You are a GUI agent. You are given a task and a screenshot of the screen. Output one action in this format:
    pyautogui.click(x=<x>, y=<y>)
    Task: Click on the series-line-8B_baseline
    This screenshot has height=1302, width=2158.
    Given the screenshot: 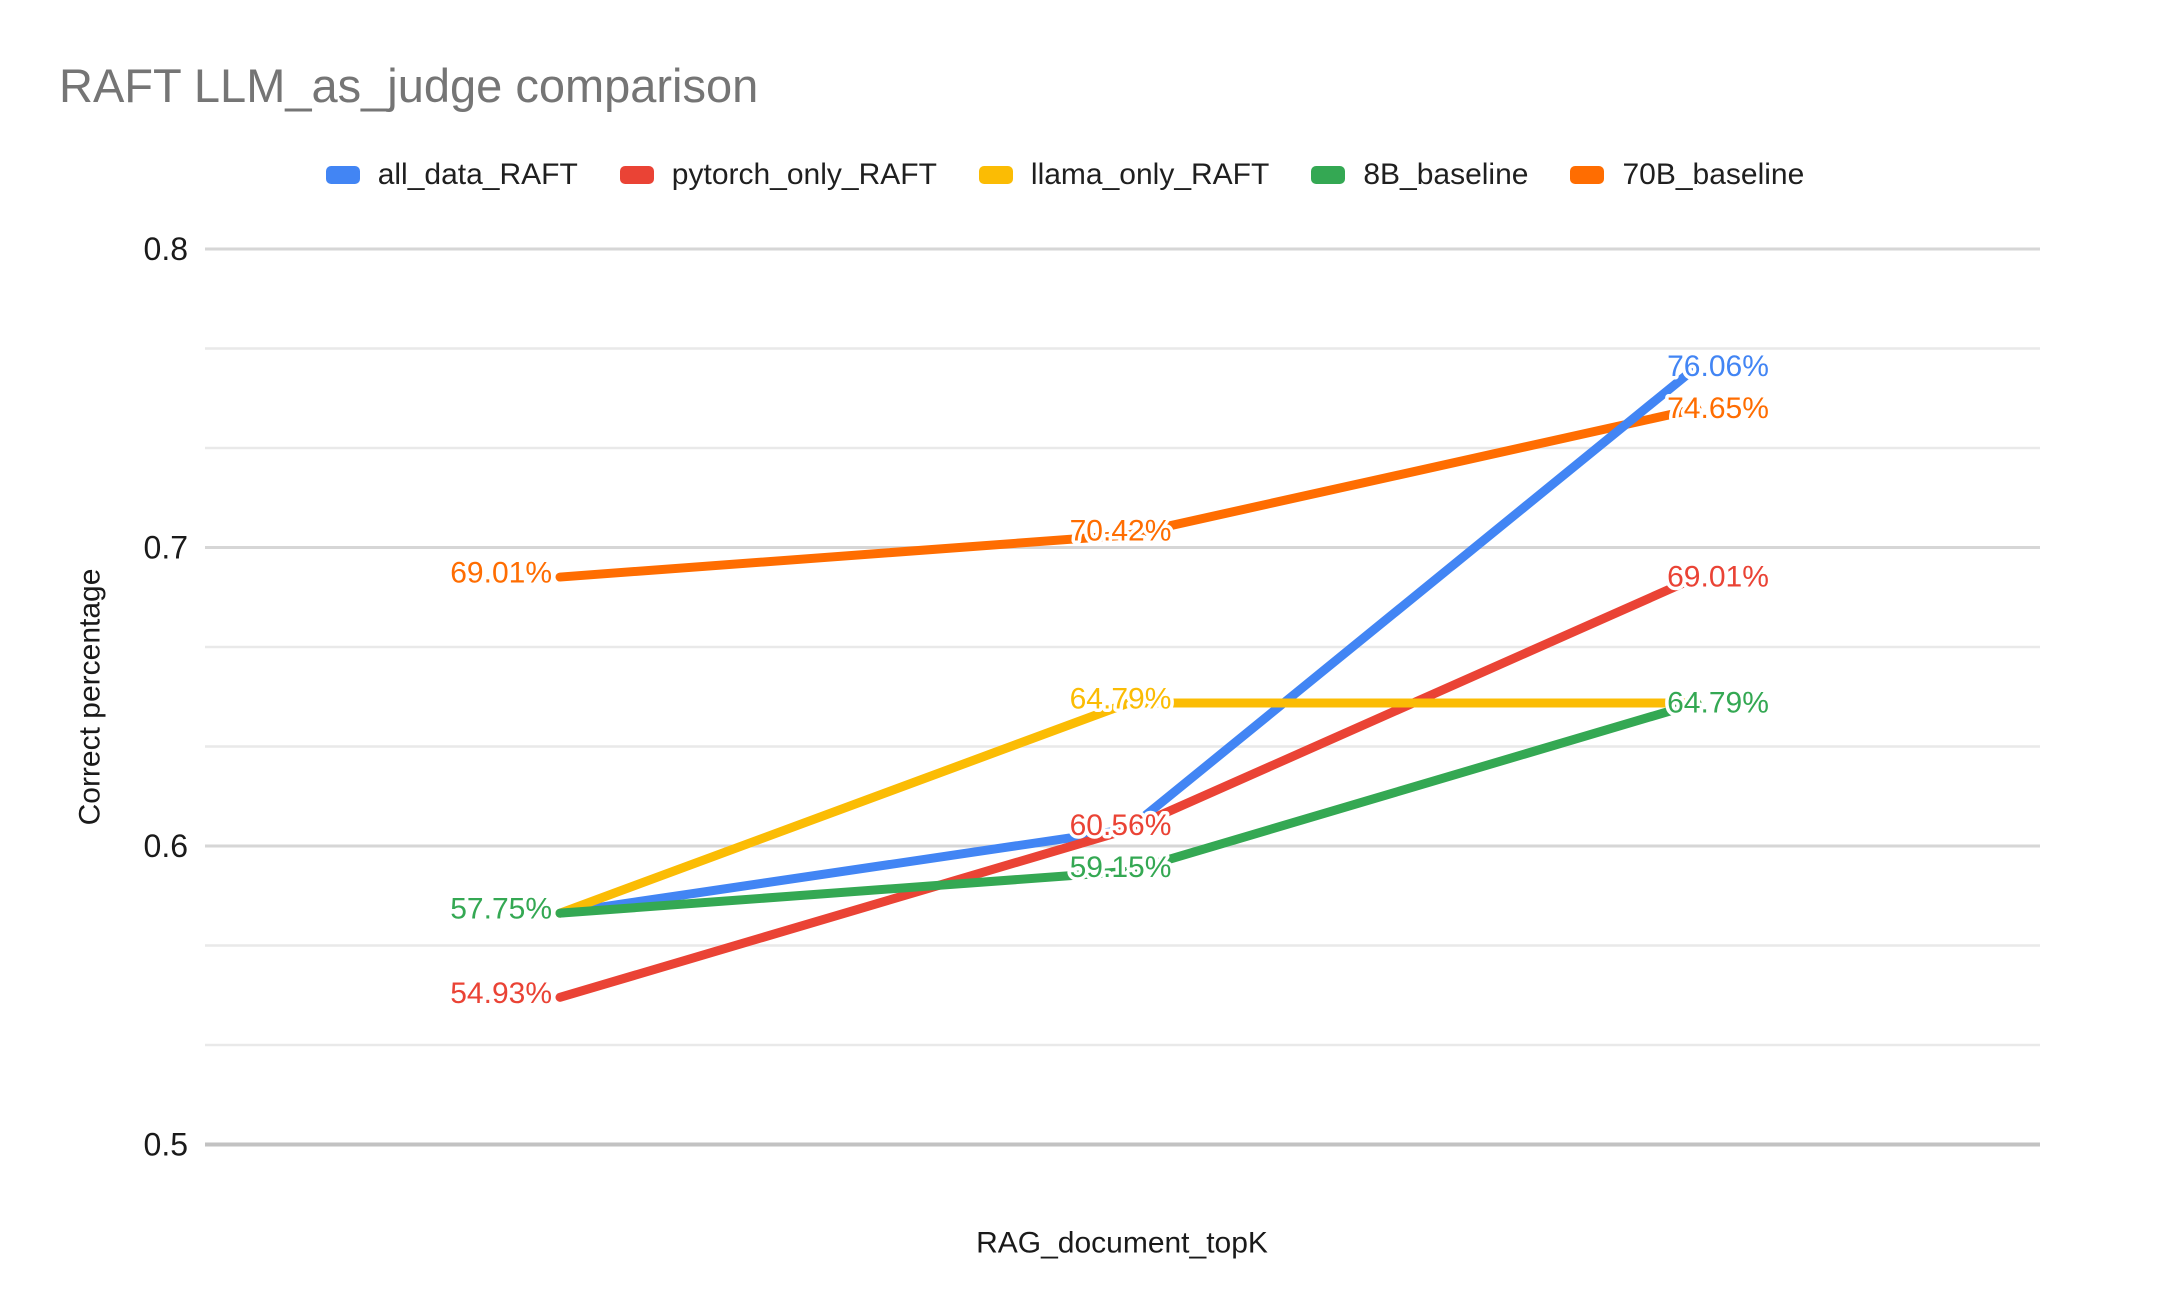 What is the action you would take?
    pyautogui.click(x=1128, y=808)
    